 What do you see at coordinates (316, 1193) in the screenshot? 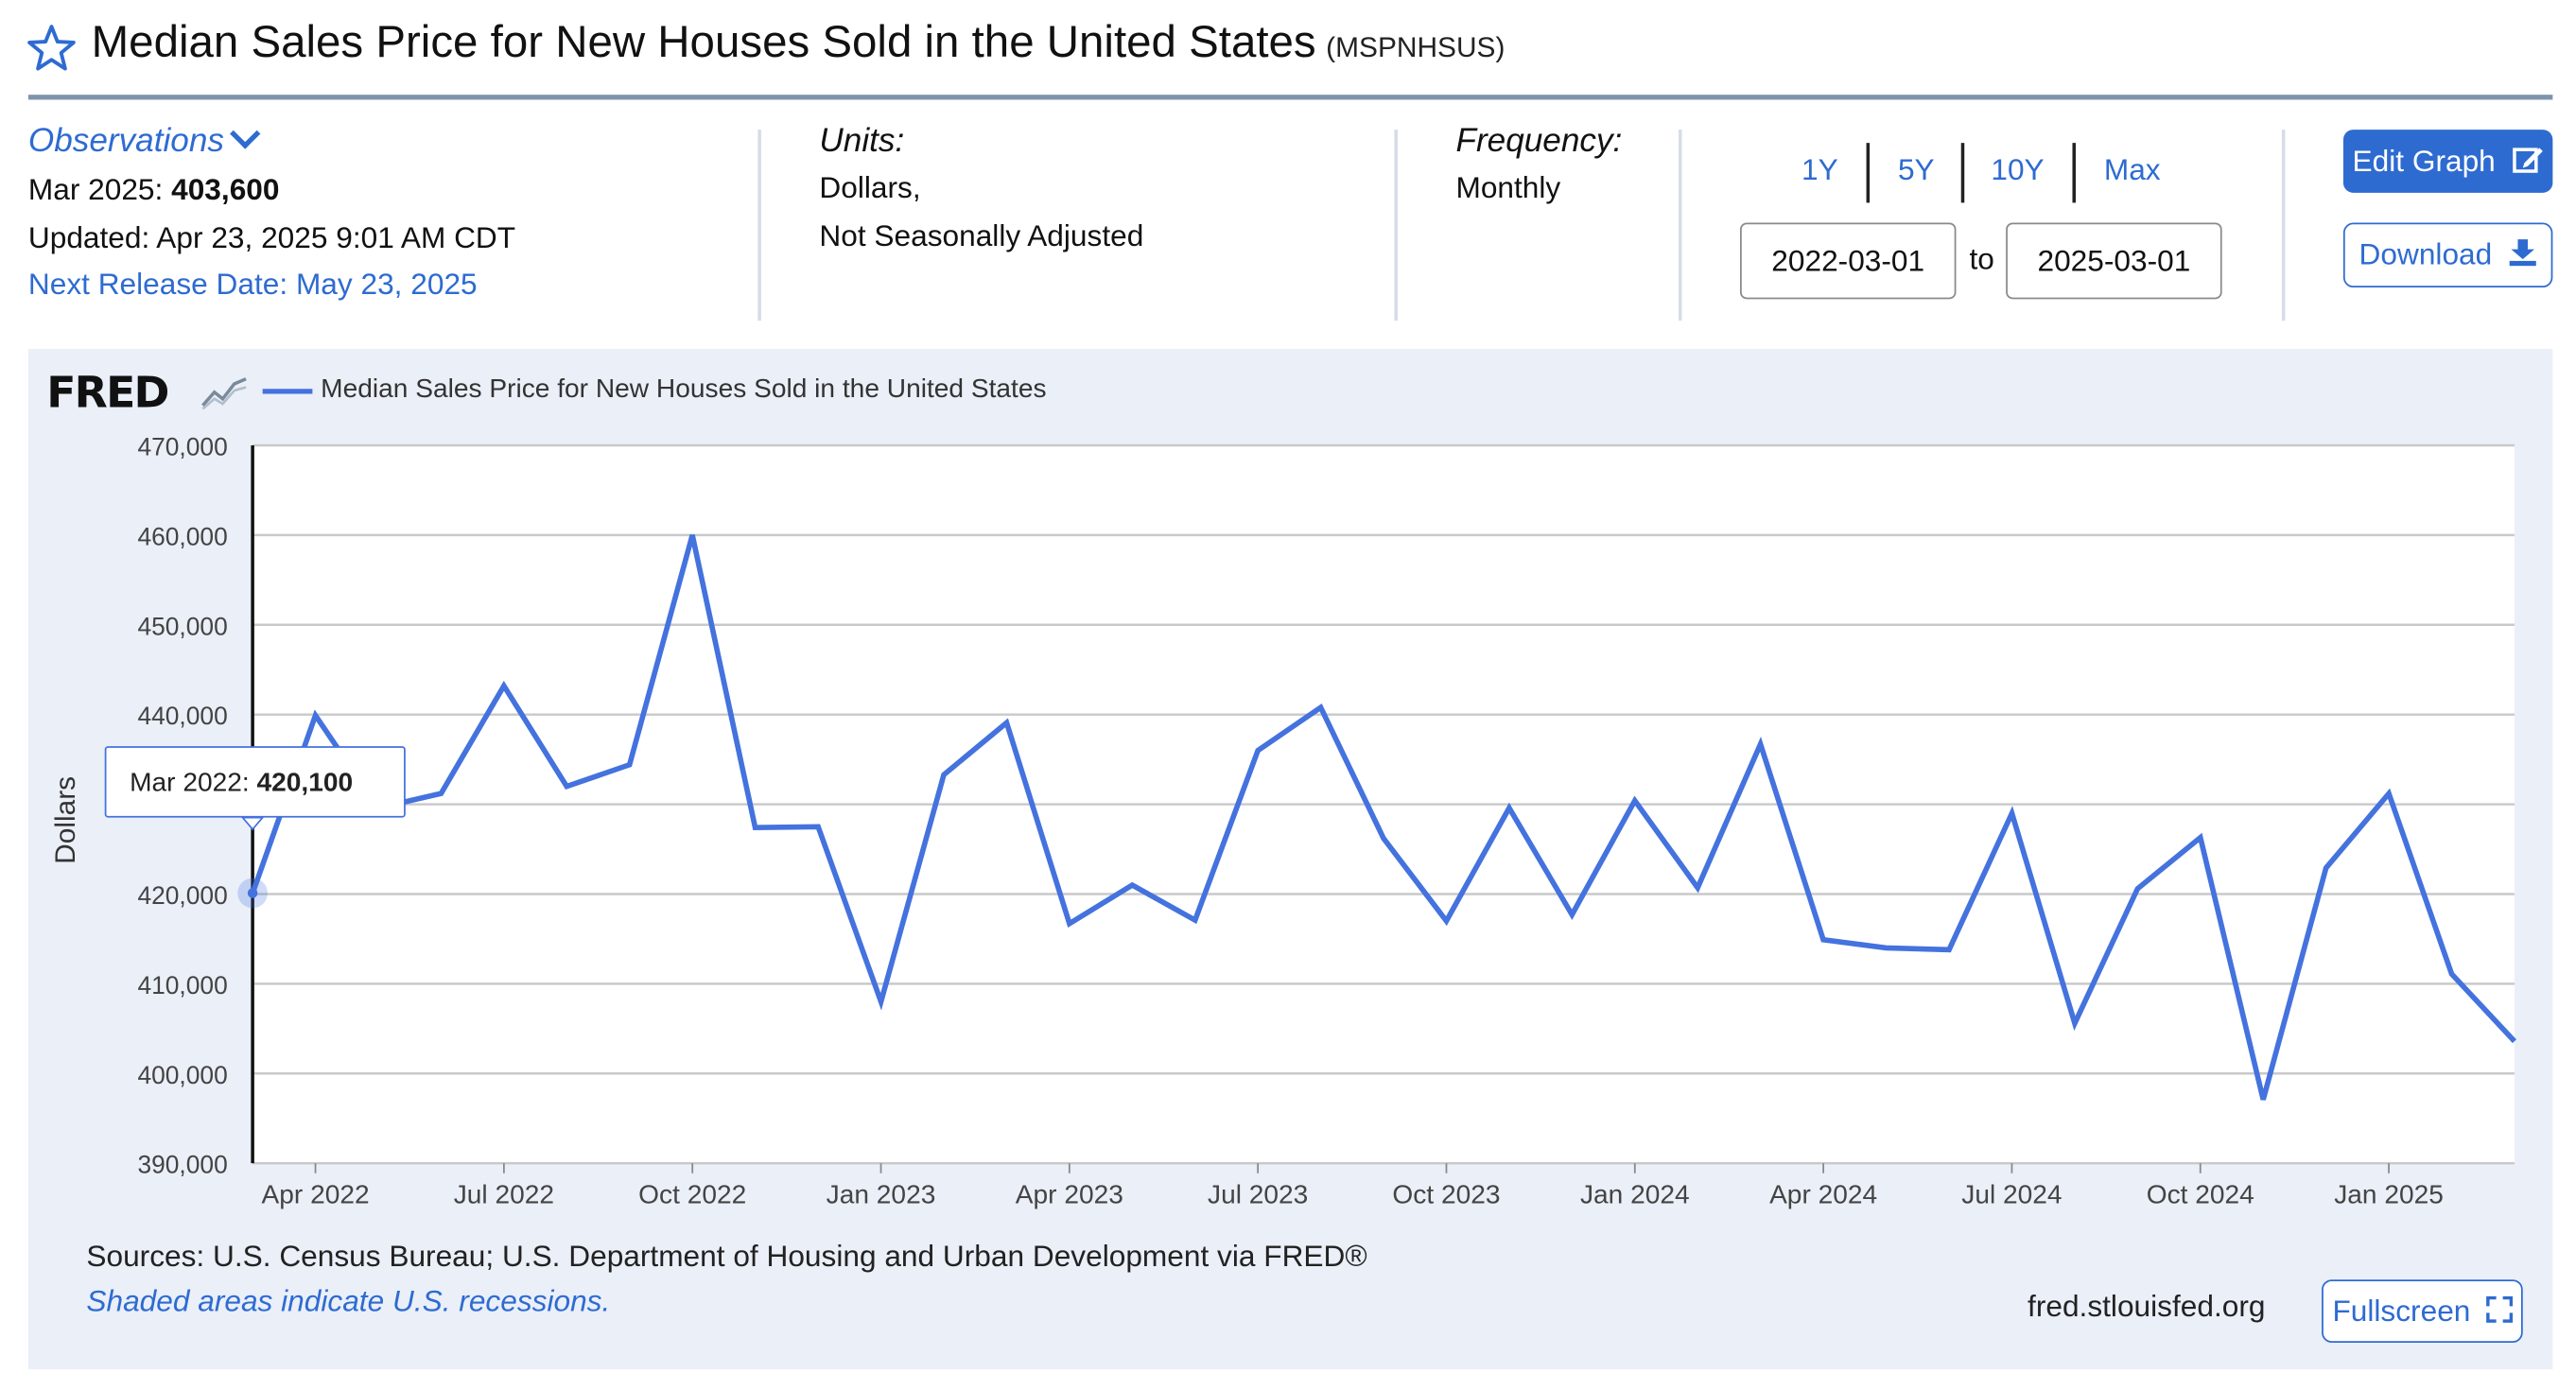
I see `x-tick-label: Apr 2022` at bounding box center [316, 1193].